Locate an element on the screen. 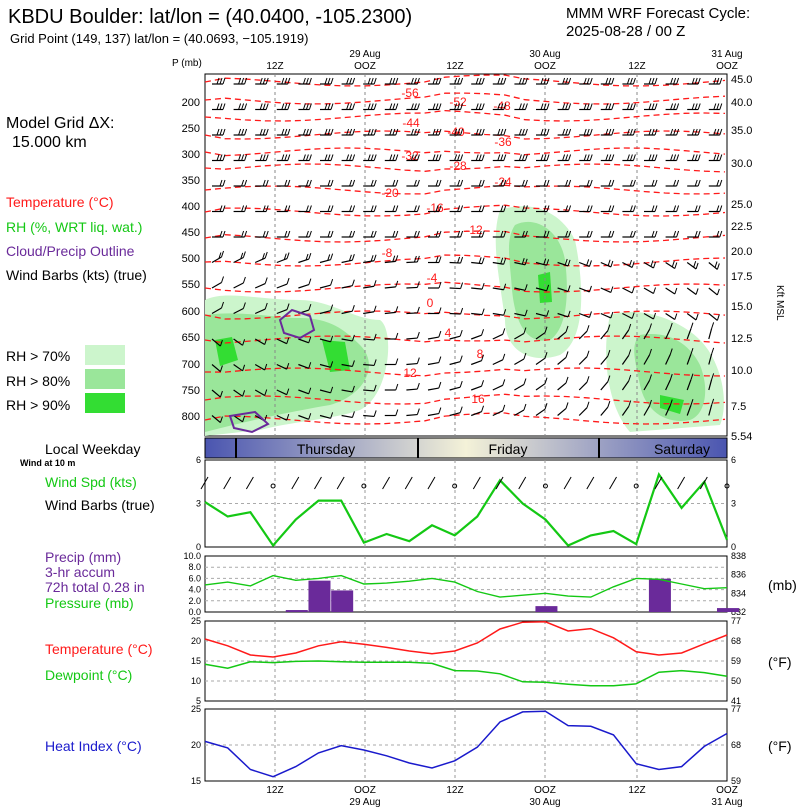  wind-speed-tick: 3 is located at coordinates (198, 504).